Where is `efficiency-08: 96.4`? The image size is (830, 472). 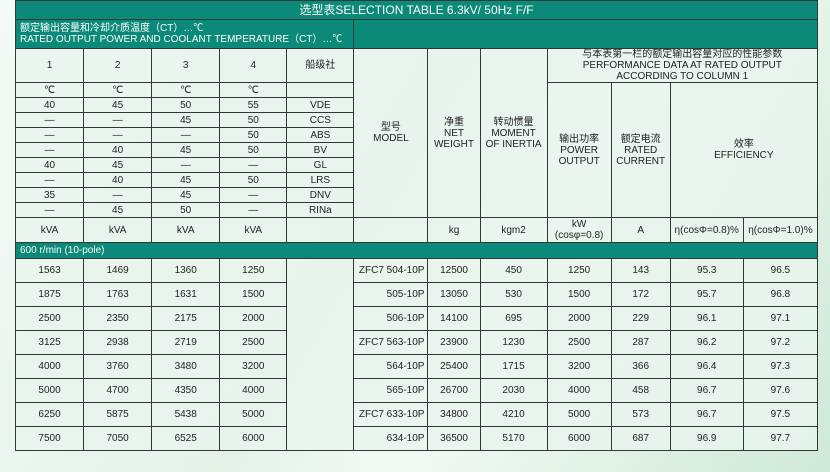
efficiency-08: 96.4 is located at coordinates (706, 366).